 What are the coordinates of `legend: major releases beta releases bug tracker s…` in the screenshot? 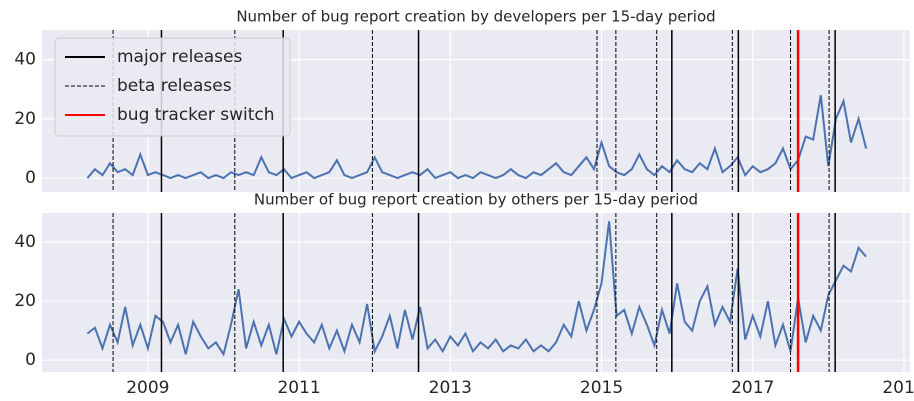 It's located at (172, 87).